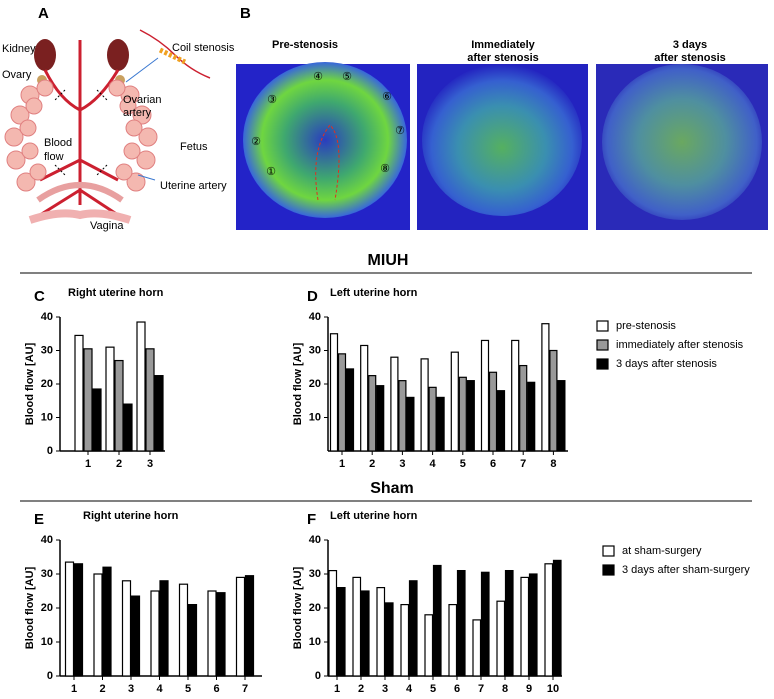 The height and width of the screenshot is (699, 774). Describe the element at coordinates (666, 364) in the screenshot. I see `legend-label: 3 days after stenosis` at that location.